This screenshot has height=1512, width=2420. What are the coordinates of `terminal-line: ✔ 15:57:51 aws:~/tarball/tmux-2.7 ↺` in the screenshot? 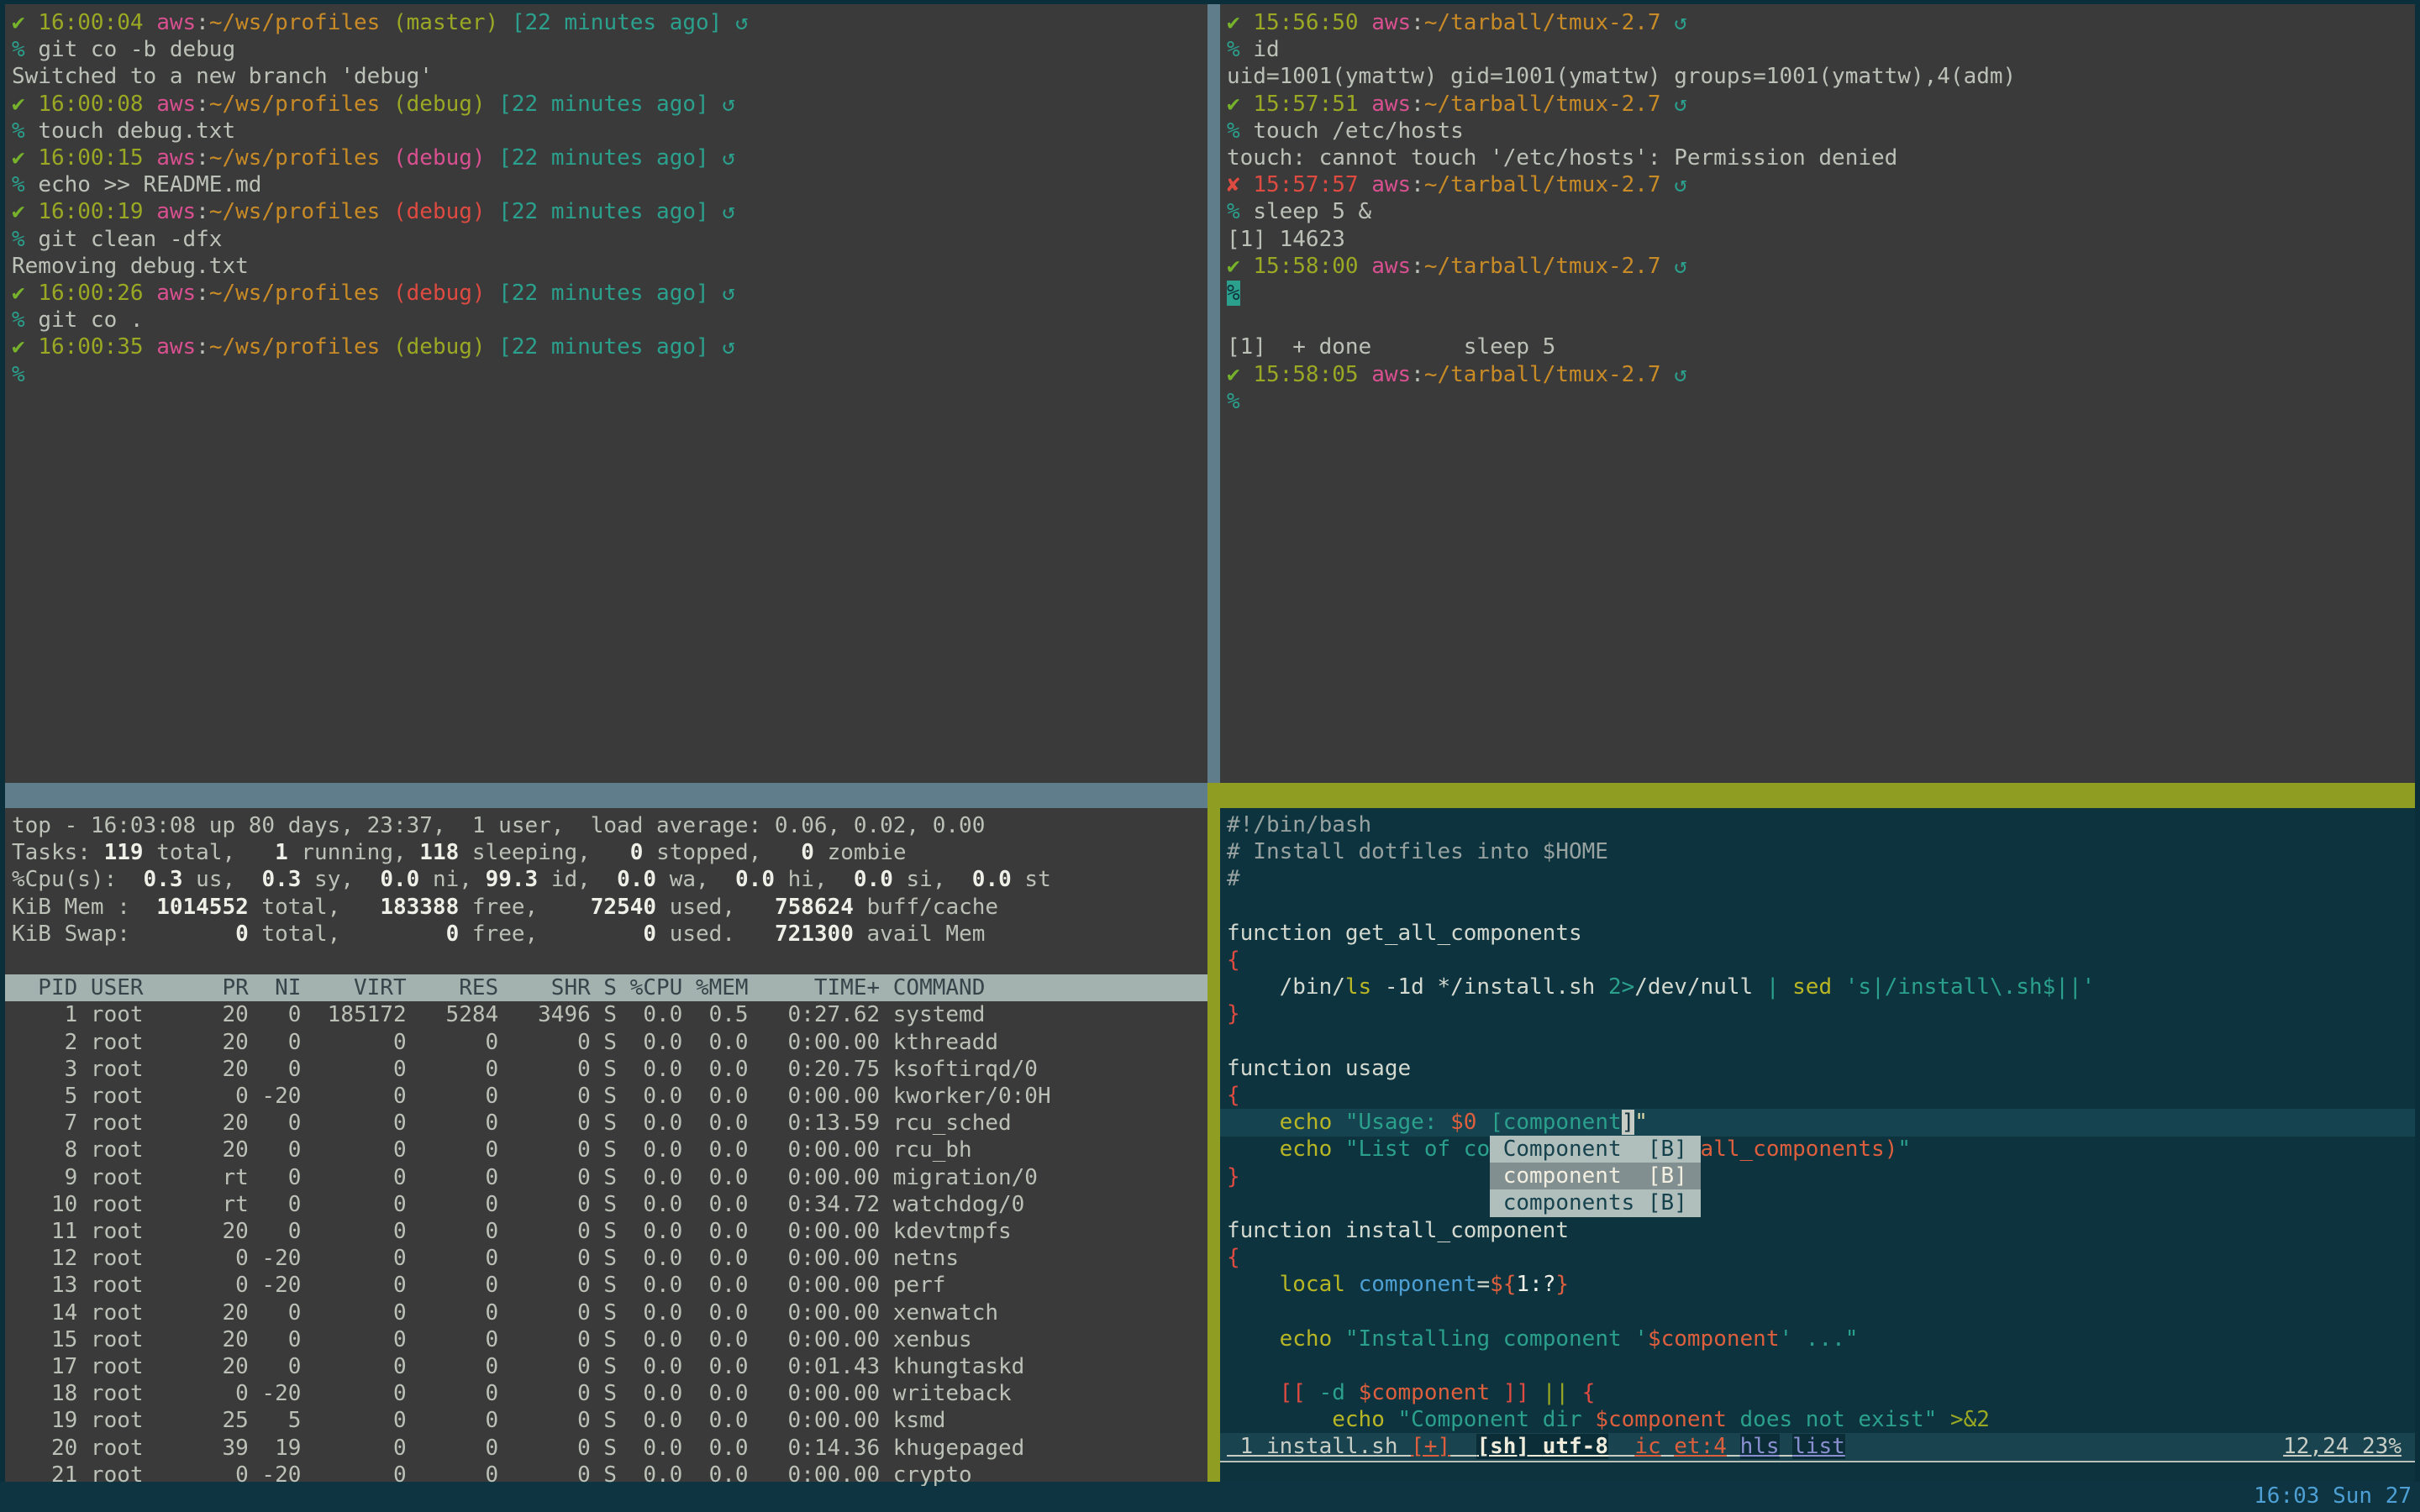 It's located at (1457, 104).